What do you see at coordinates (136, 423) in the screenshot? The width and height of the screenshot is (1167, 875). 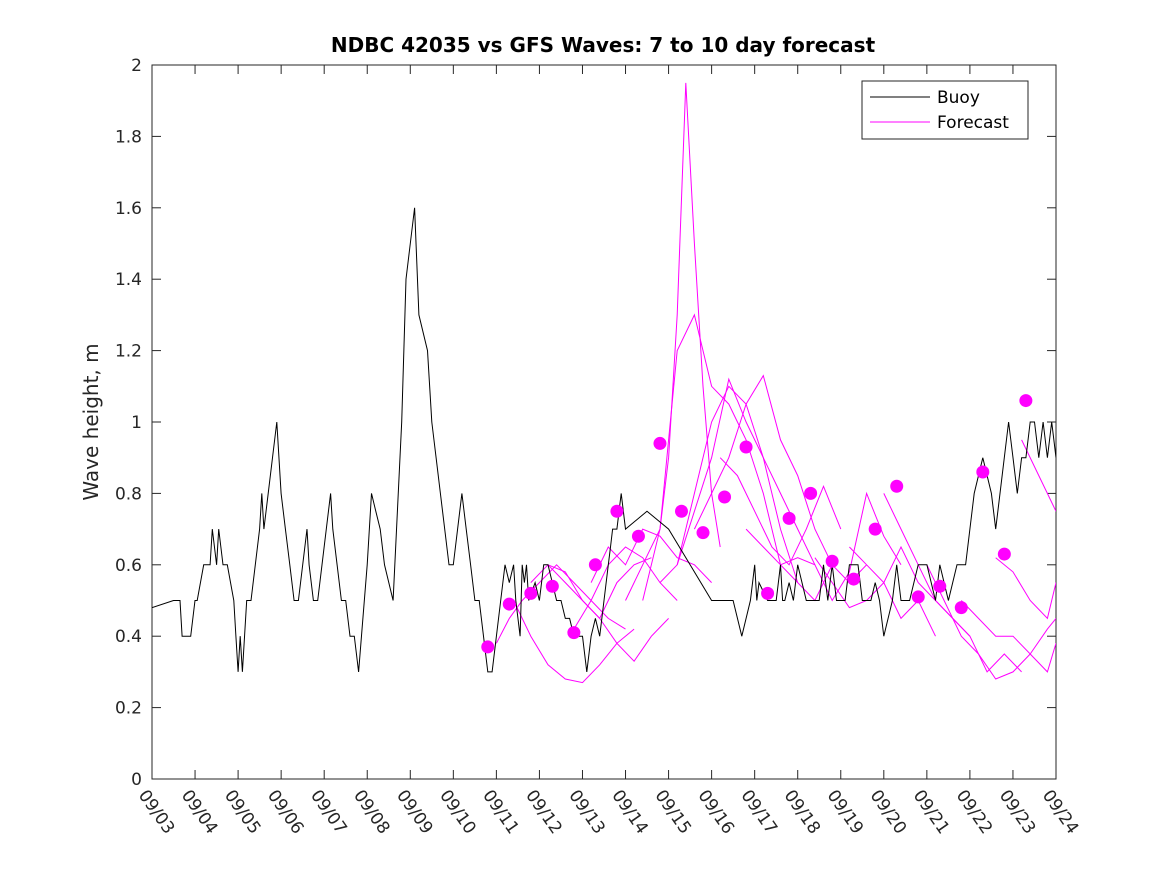 I see `y-tick-label: 1` at bounding box center [136, 423].